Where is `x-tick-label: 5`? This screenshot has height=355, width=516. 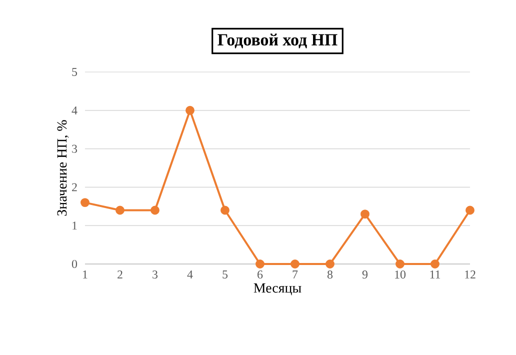
x-tick-label: 5 is located at coordinates (225, 274).